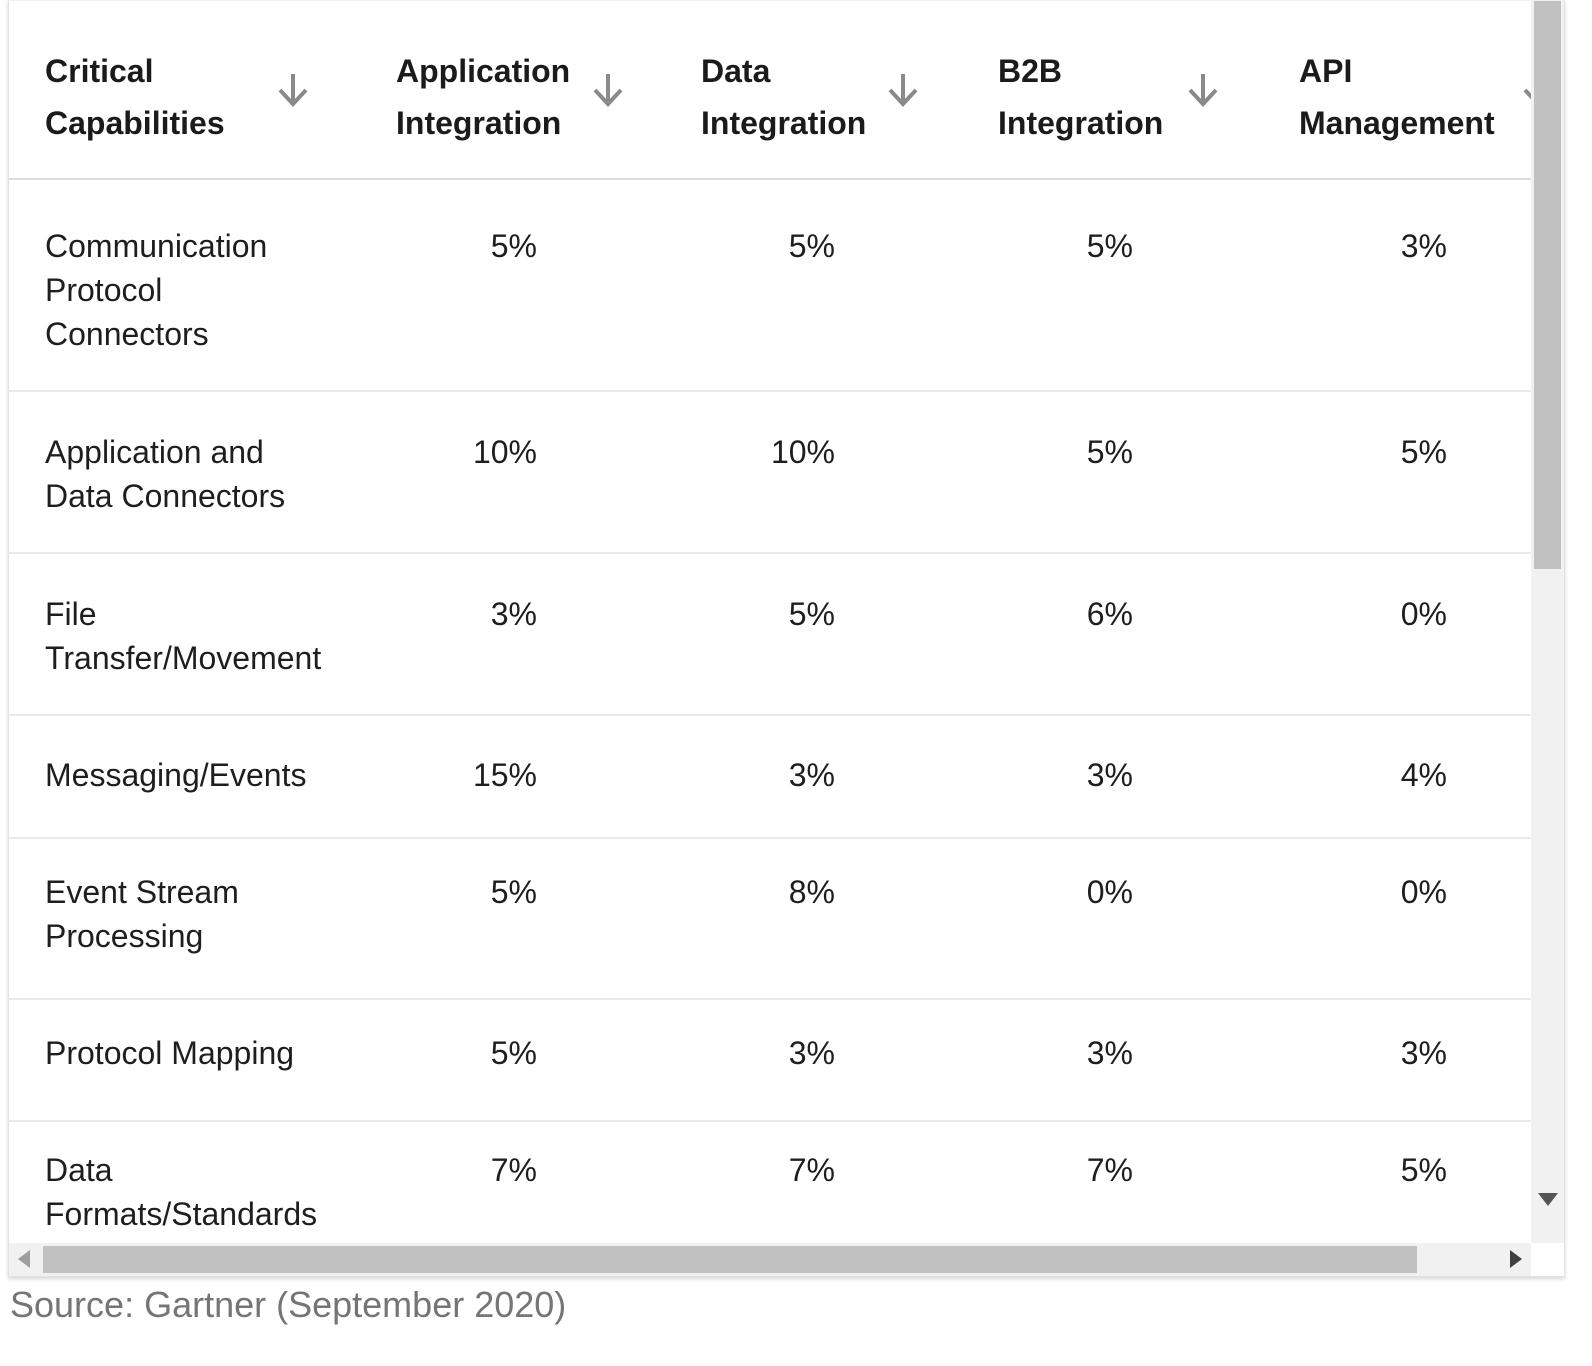  What do you see at coordinates (811, 892) in the screenshot?
I see `cell-value: 8%` at bounding box center [811, 892].